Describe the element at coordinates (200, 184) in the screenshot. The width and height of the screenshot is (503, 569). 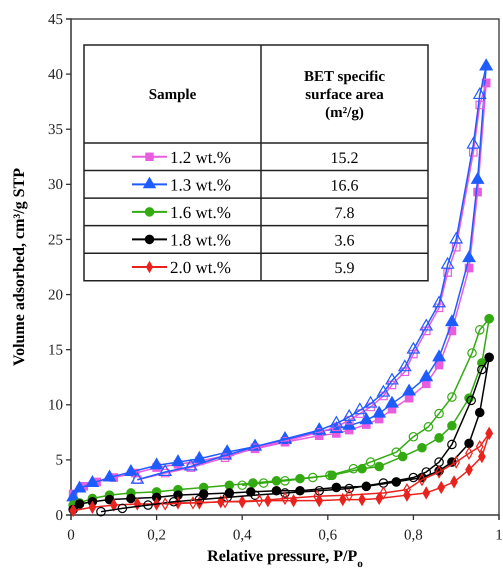
I see `legend-label: 1.3 wt.%` at that location.